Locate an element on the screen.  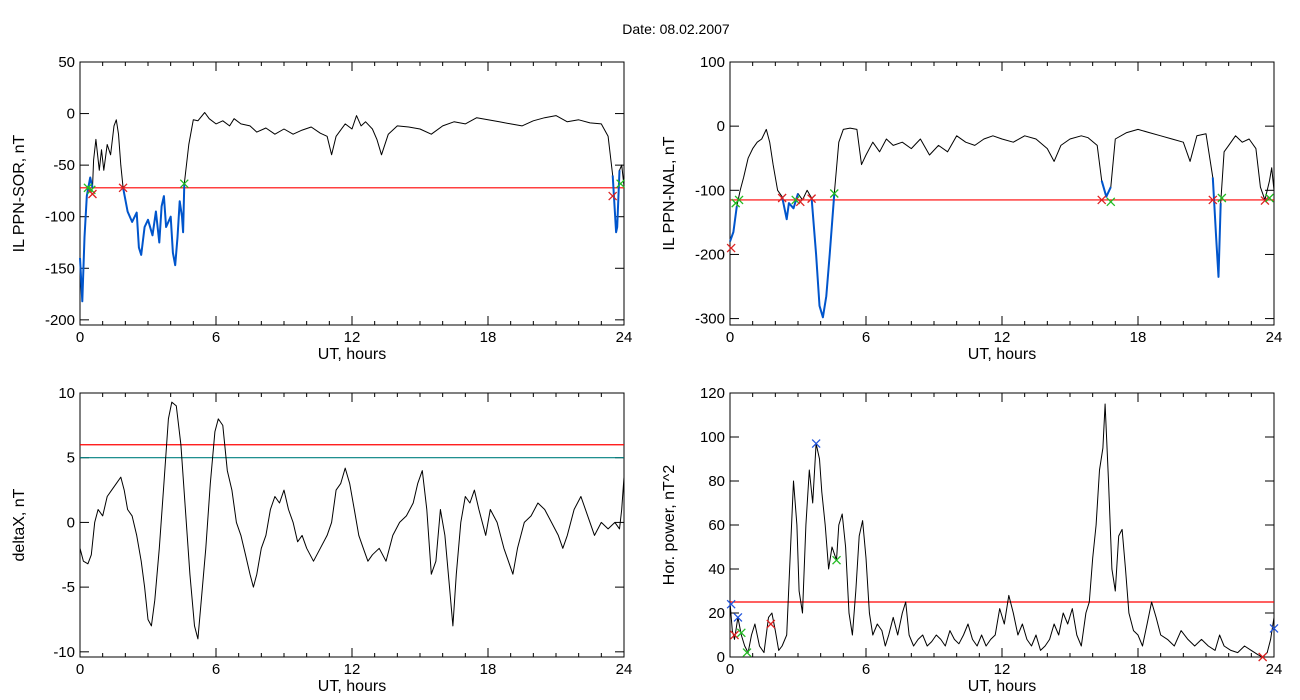
deltax-x-axis-label: UT, hours is located at coordinates (352, 686).